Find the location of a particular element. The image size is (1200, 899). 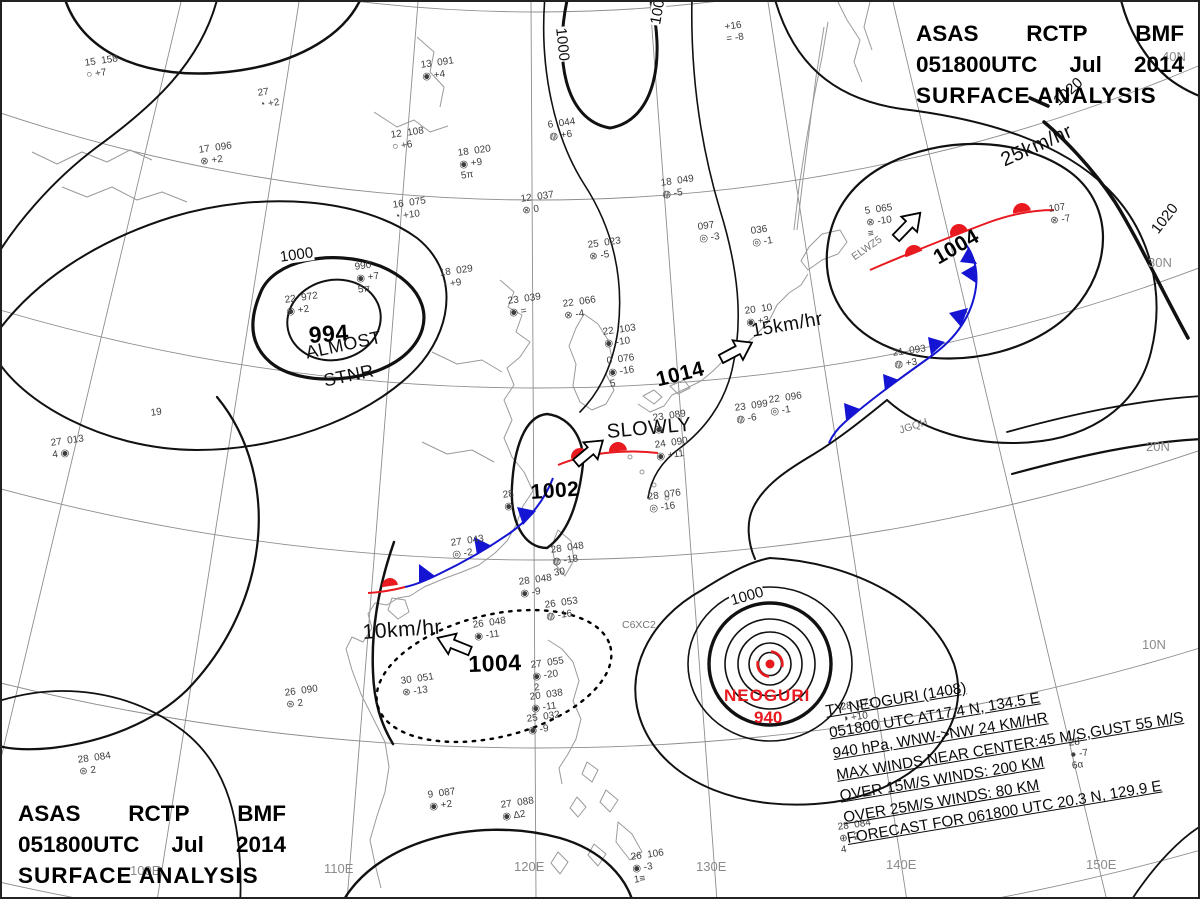

station-plot: 19 is located at coordinates (156, 412).